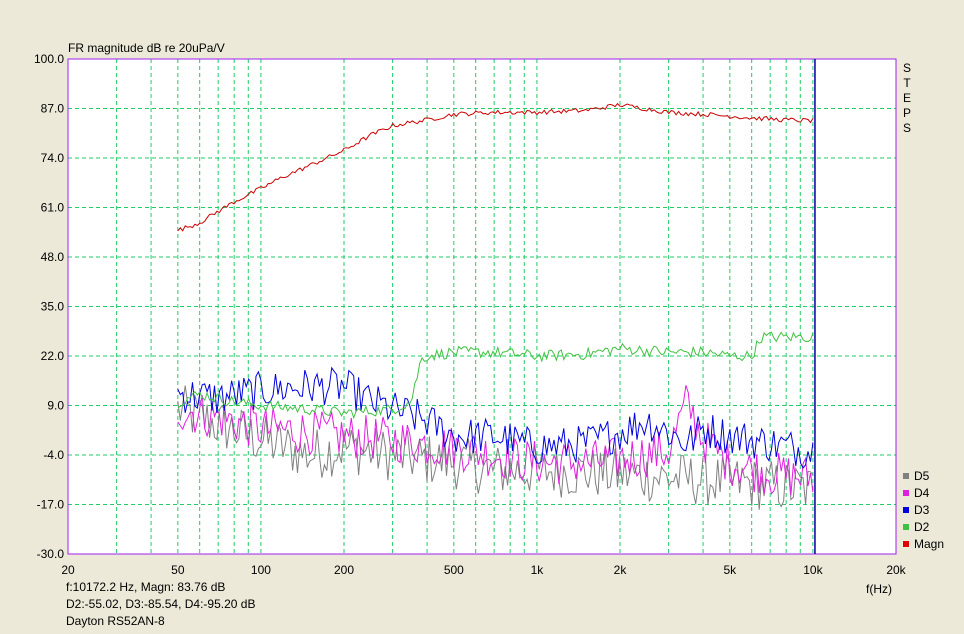  What do you see at coordinates (146, 48) in the screenshot?
I see `chart-title: FR magnitude dB re 20uPa/V` at bounding box center [146, 48].